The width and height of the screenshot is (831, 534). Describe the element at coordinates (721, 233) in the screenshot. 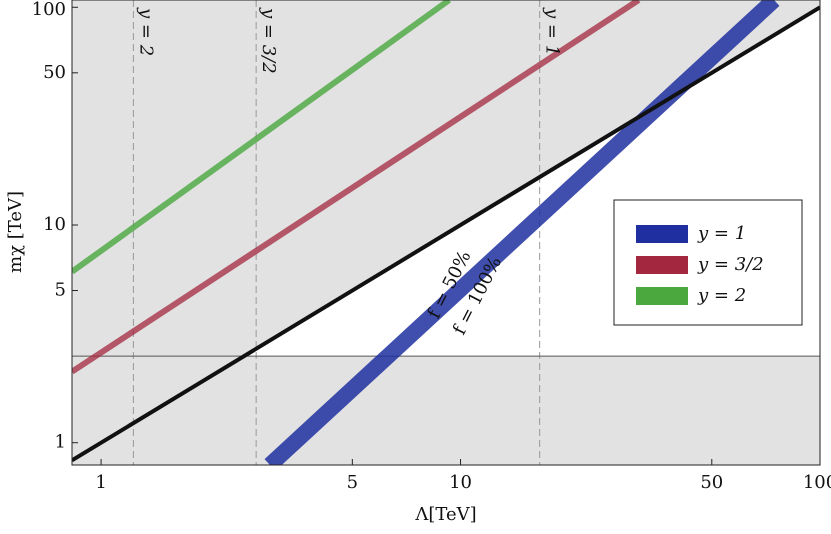

I see `legend-label: y = 1` at that location.